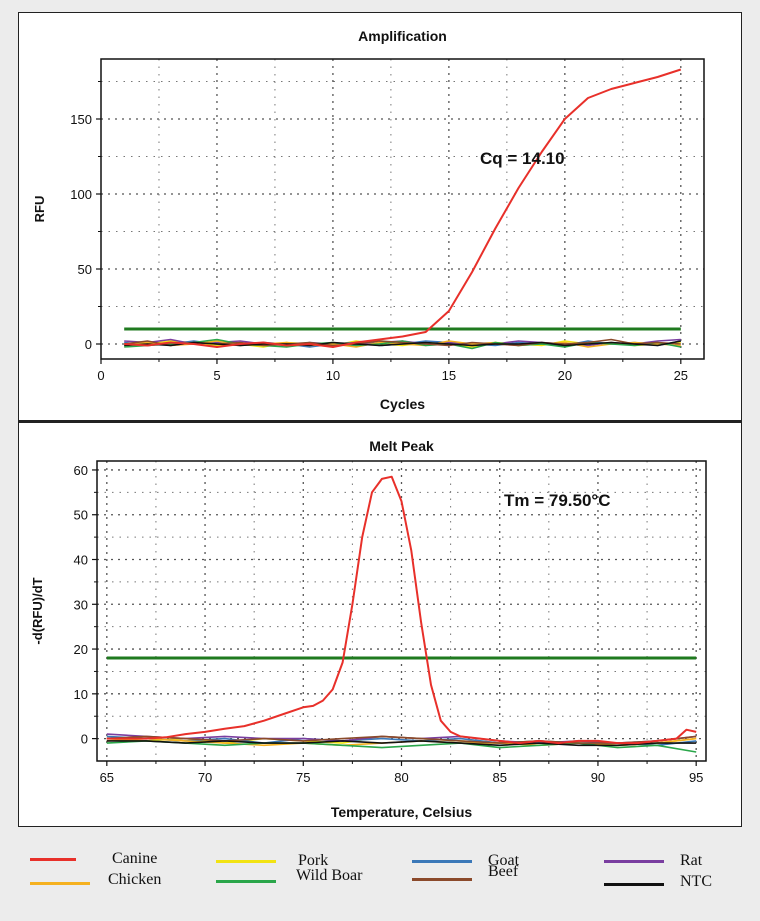 The height and width of the screenshot is (921, 760). What do you see at coordinates (691, 860) in the screenshot?
I see `legend-label: Rat` at bounding box center [691, 860].